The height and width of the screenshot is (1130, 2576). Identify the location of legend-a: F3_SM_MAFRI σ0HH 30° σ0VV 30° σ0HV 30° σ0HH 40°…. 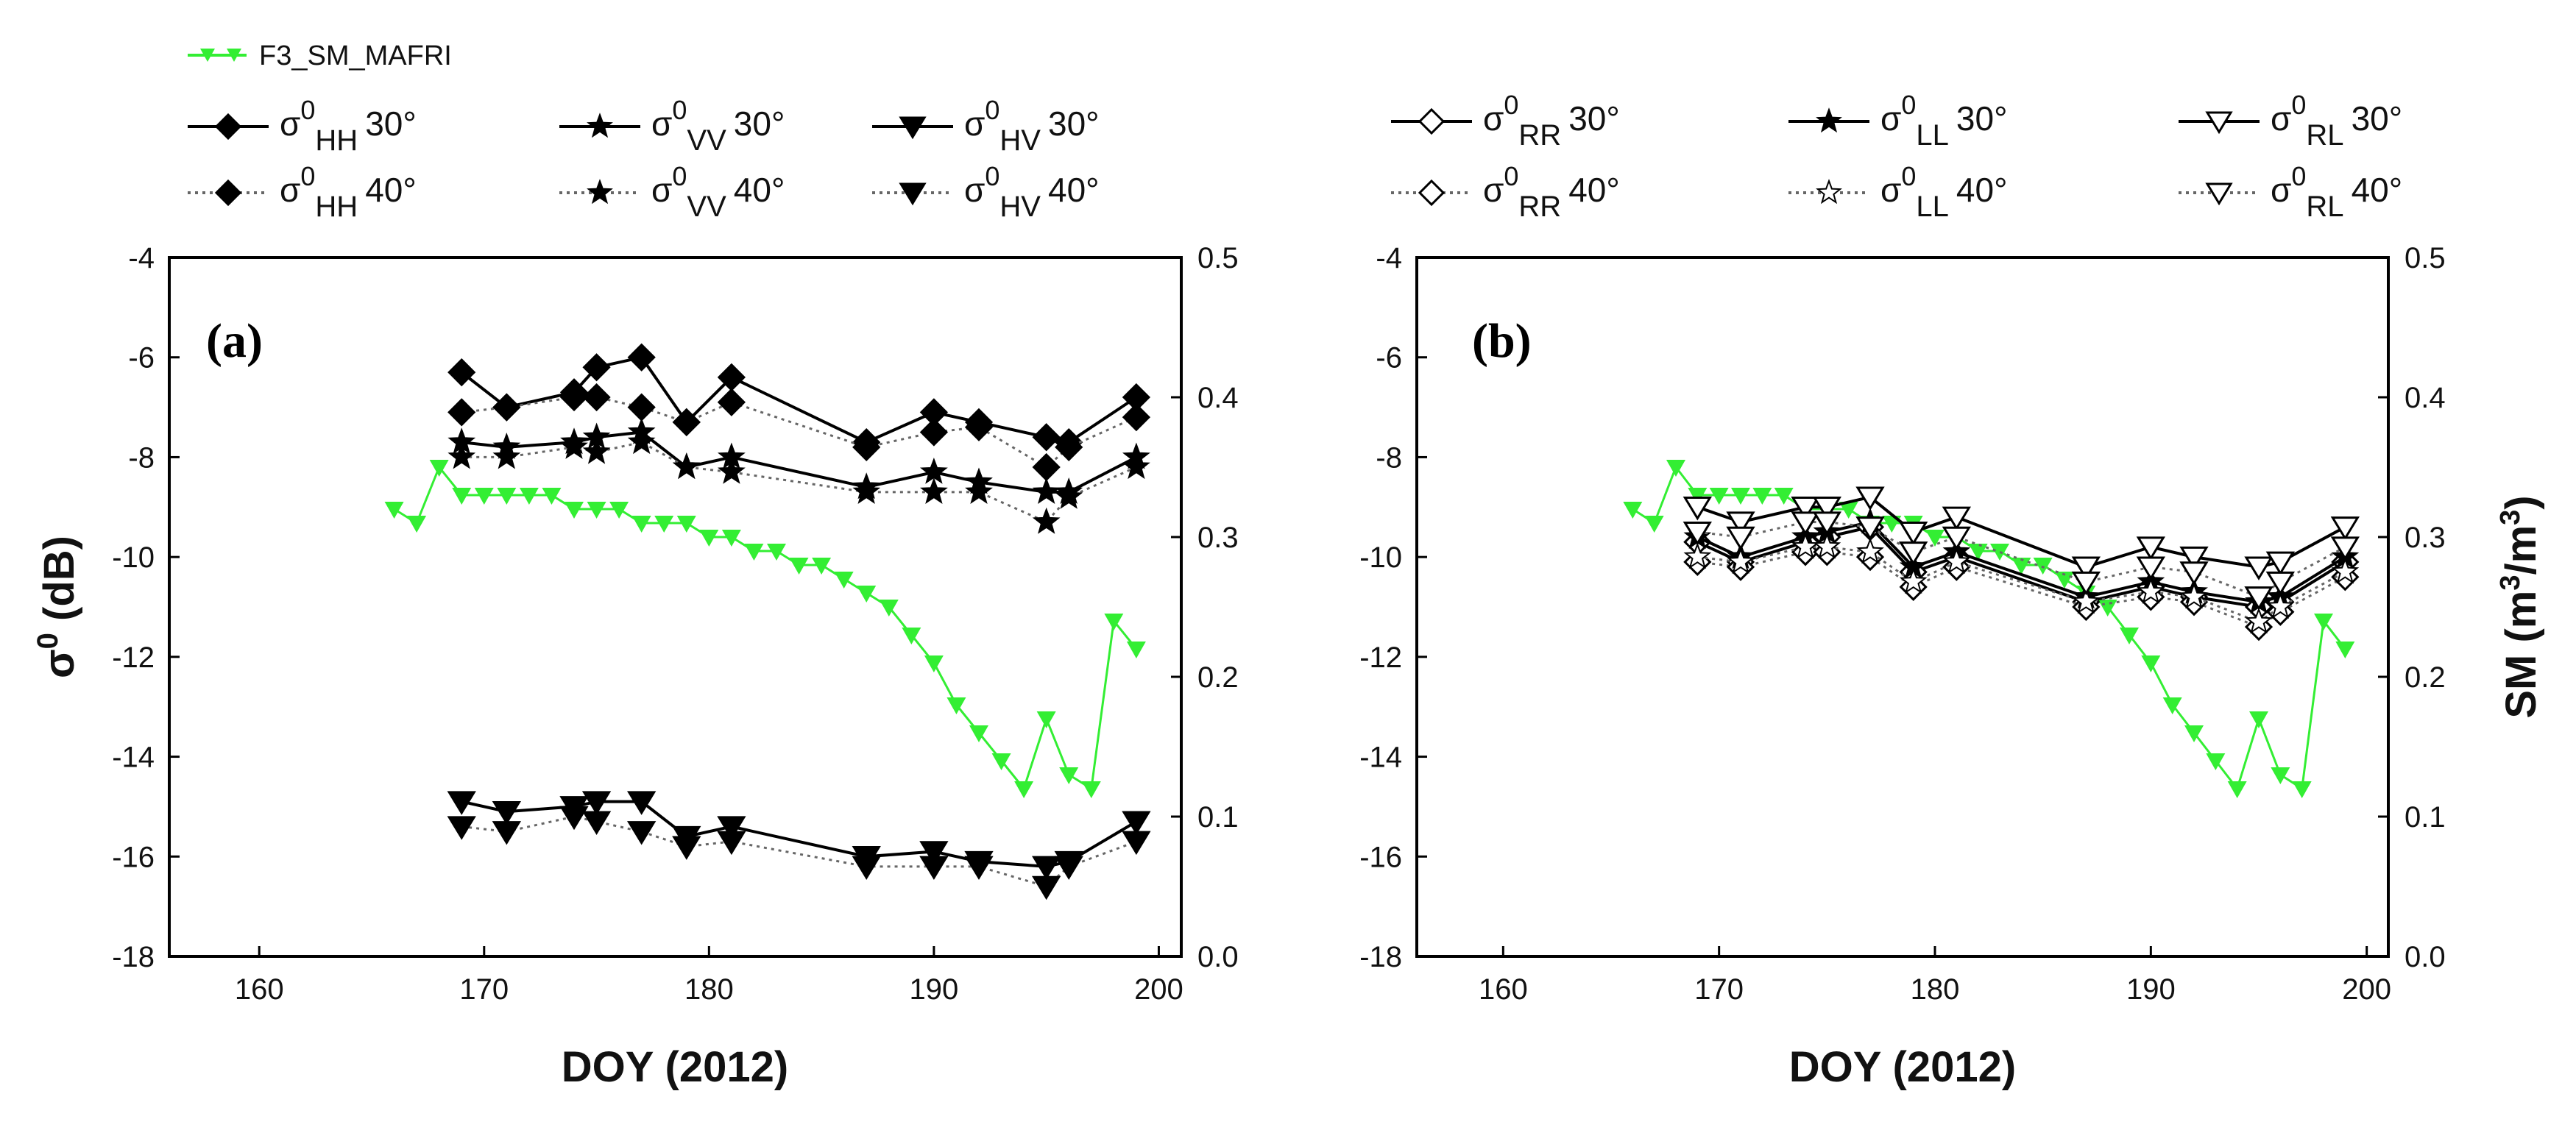
(644, 131).